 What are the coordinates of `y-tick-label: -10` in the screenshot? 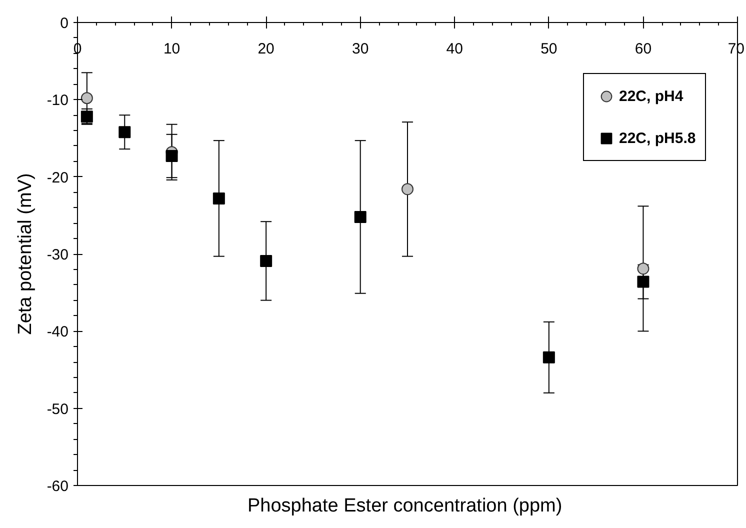 It's located at (57, 101).